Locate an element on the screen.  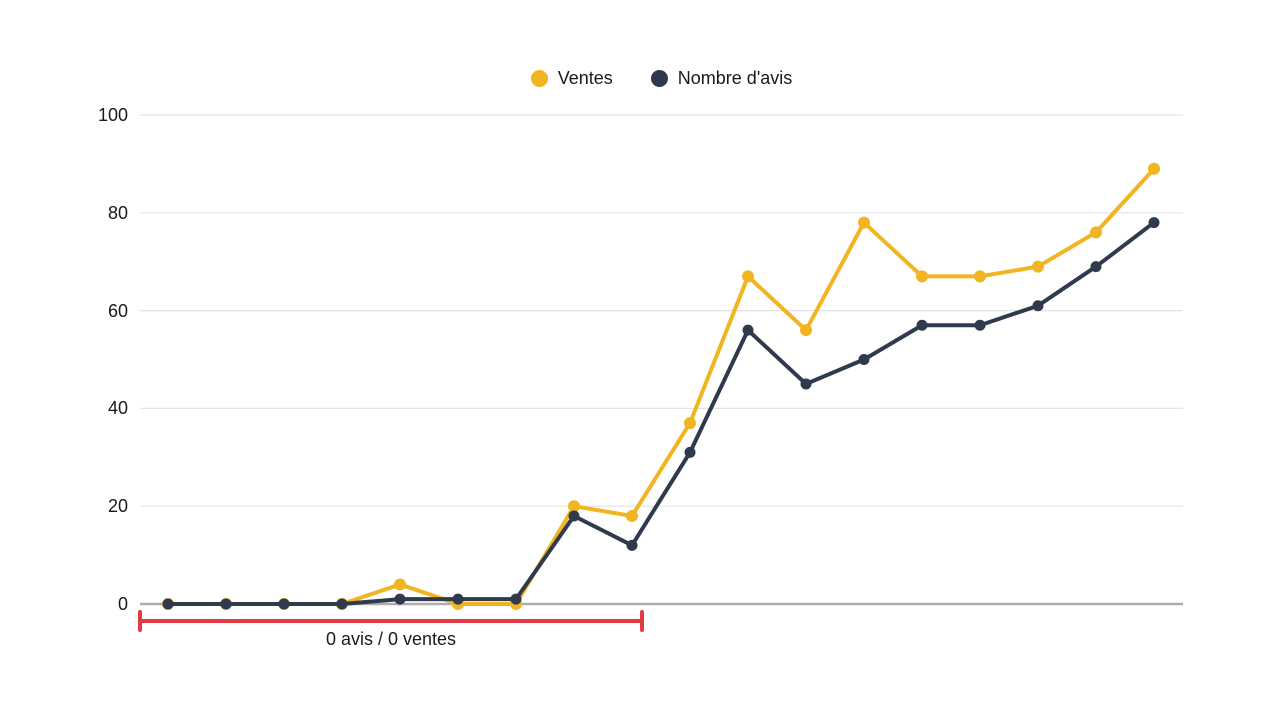
ventes-series-dot is located at coordinates (539, 78).